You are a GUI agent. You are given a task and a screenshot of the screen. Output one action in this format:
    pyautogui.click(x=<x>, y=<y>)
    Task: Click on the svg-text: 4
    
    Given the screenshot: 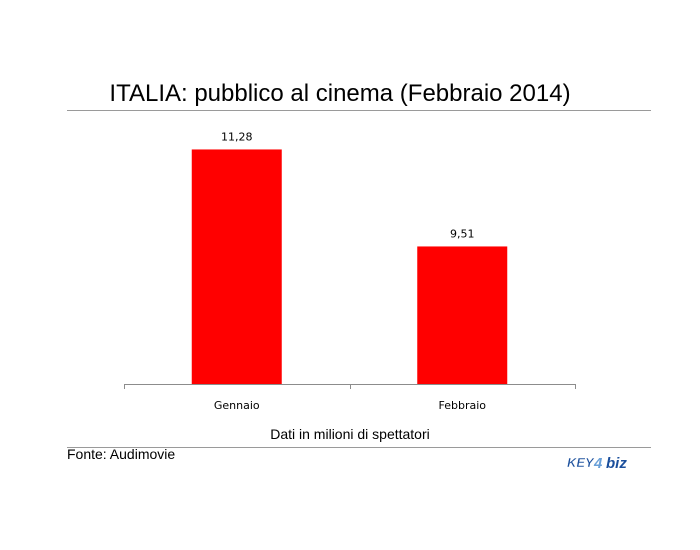 What is the action you would take?
    pyautogui.click(x=598, y=463)
    